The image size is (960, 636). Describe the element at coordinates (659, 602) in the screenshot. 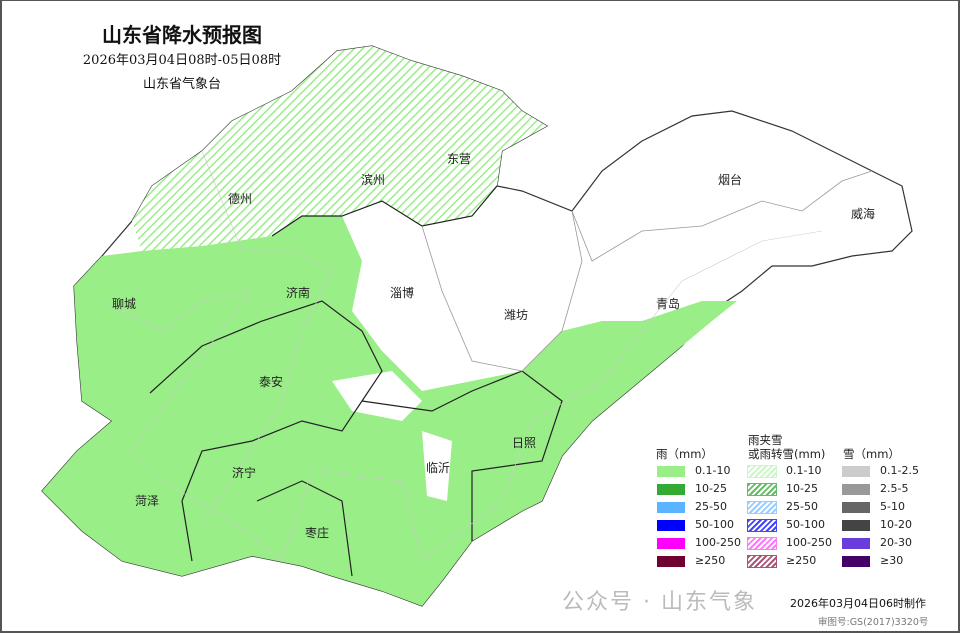

I see `watermark: 公众号 · 山东气象` at that location.